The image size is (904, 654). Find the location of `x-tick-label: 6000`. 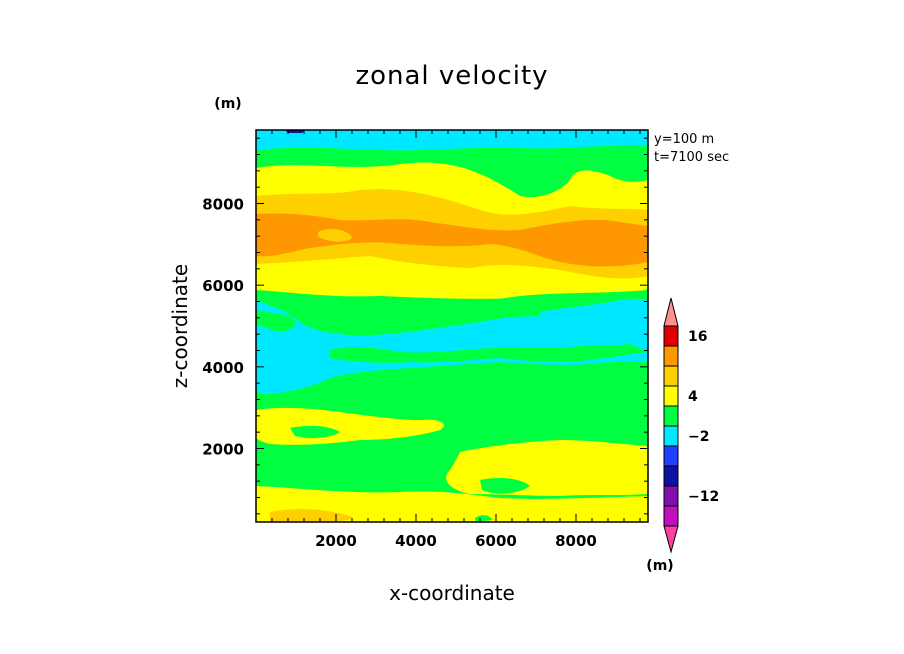

x-tick-label: 6000 is located at coordinates (496, 541).